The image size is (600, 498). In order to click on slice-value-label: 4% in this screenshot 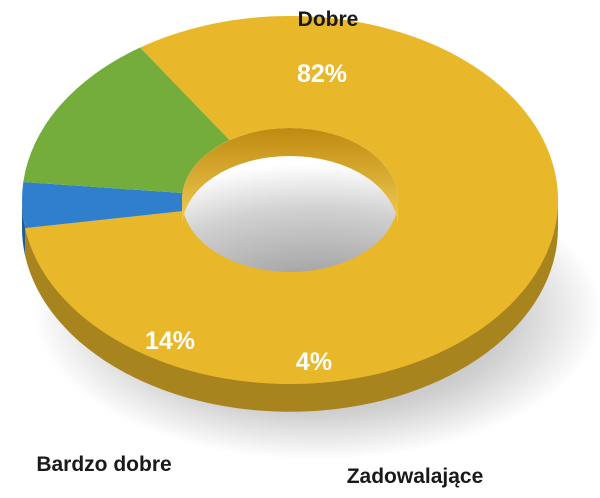, I will do `click(314, 362)`.